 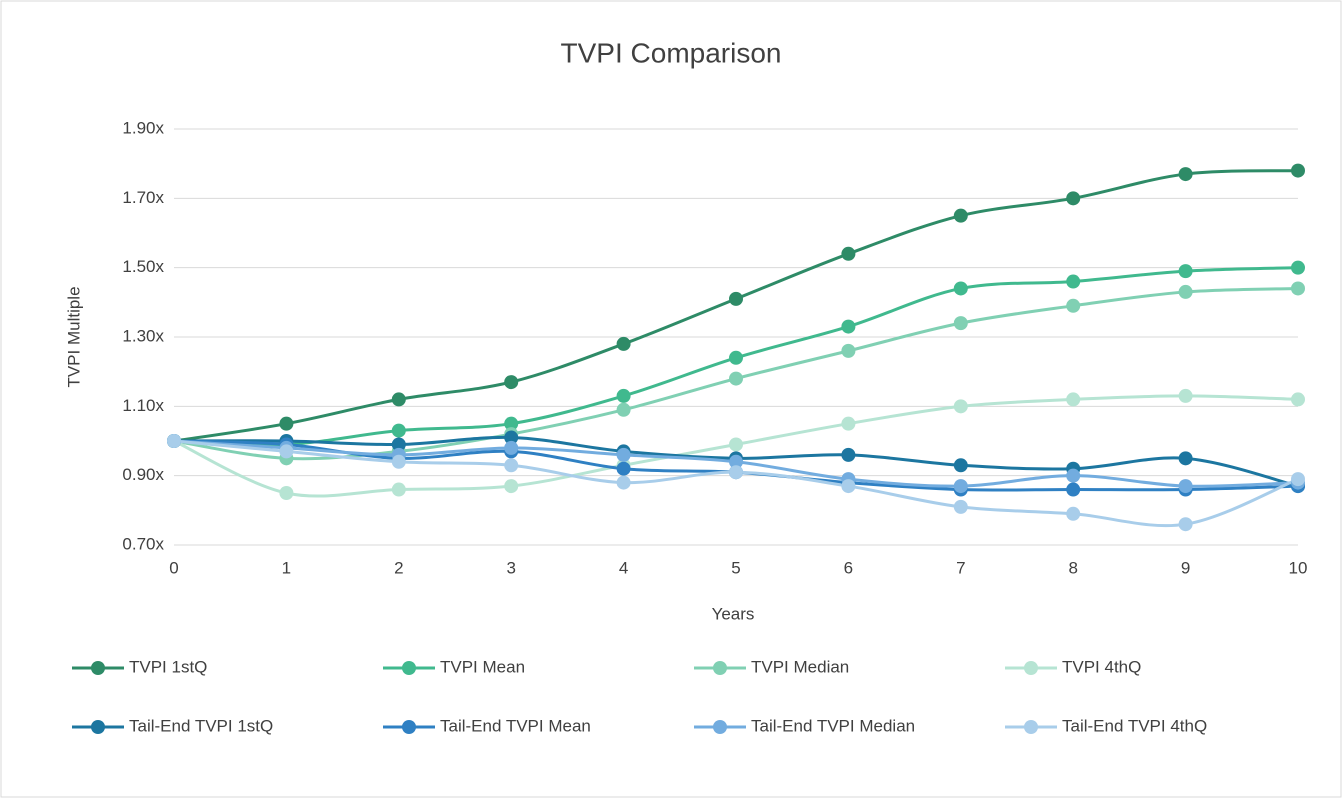 I want to click on y-tick-label: 1.70x, so click(x=143, y=197).